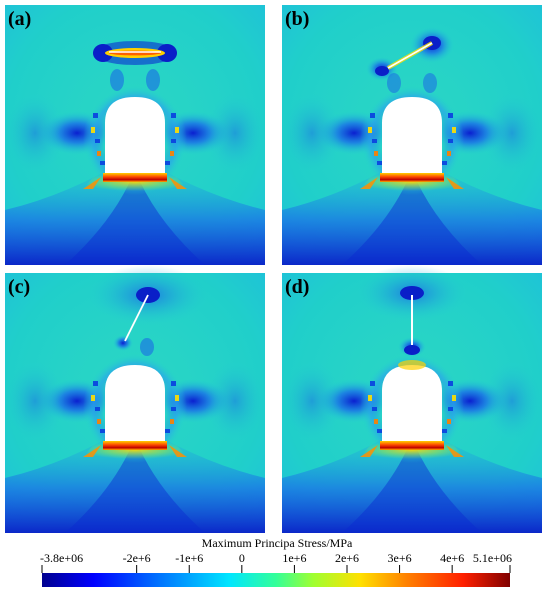 Image resolution: width=550 pixels, height=595 pixels. What do you see at coordinates (452, 558) in the screenshot?
I see `colorbar-tick-label: 4e+6` at bounding box center [452, 558].